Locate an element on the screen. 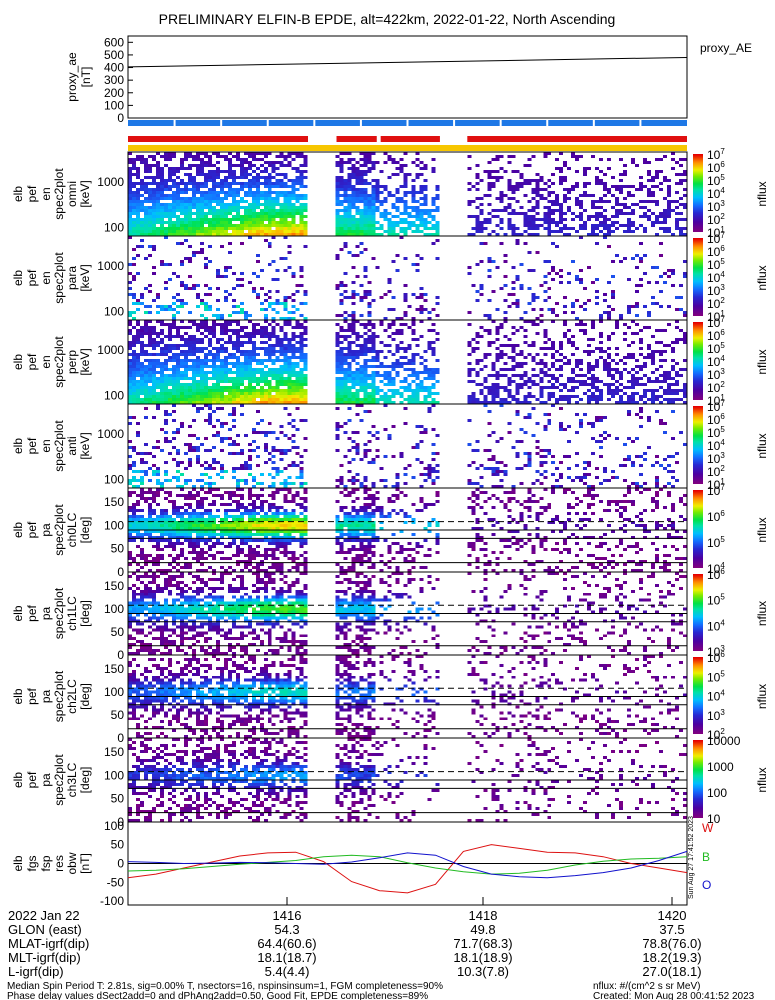 This screenshot has width=775, height=1000. spectrogram-3-colorbar-label: nflux is located at coordinates (762, 361).